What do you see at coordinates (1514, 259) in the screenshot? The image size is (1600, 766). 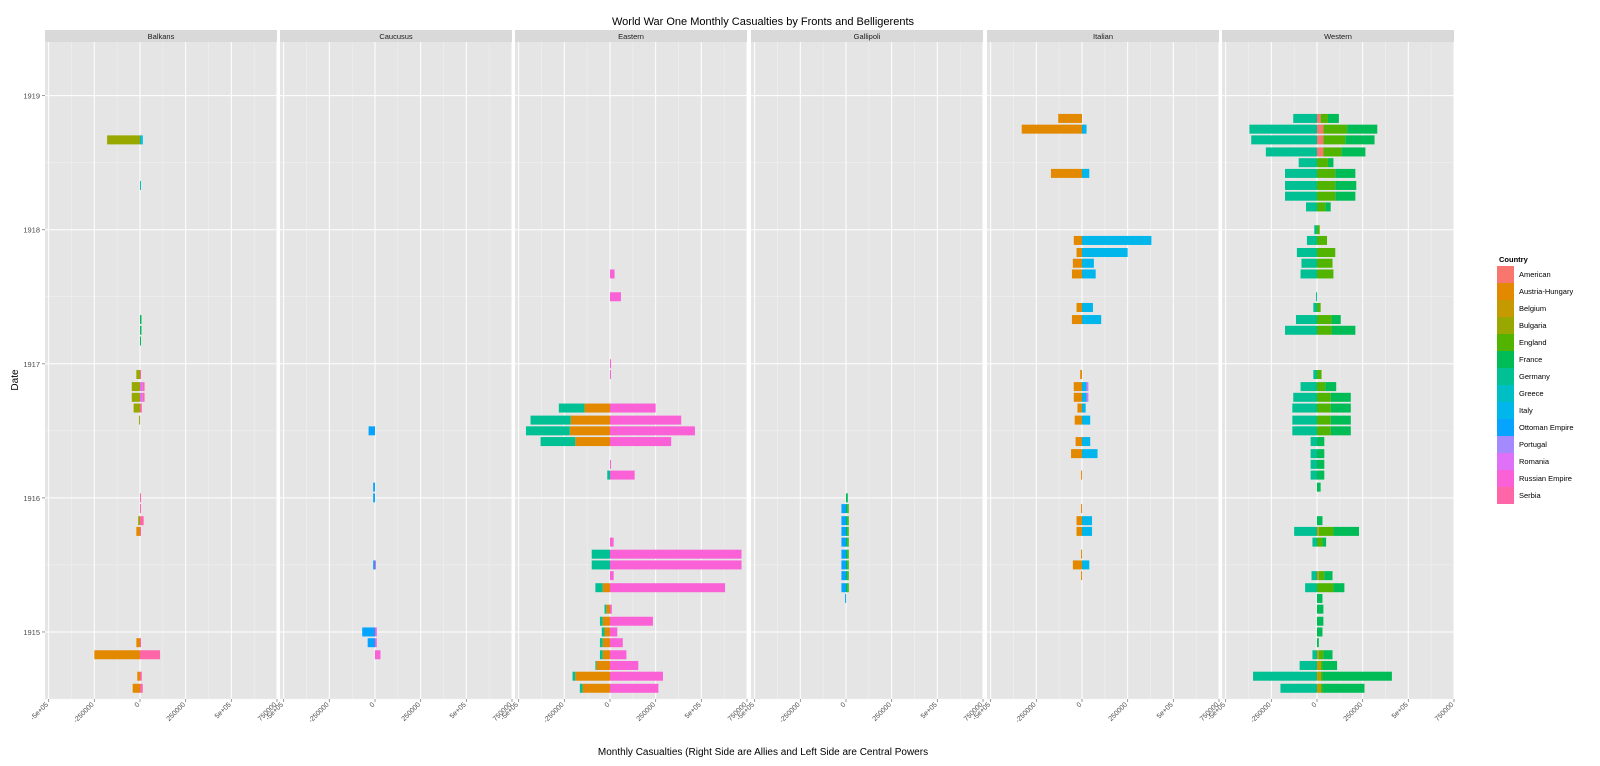 I see `legend-title: Country` at bounding box center [1514, 259].